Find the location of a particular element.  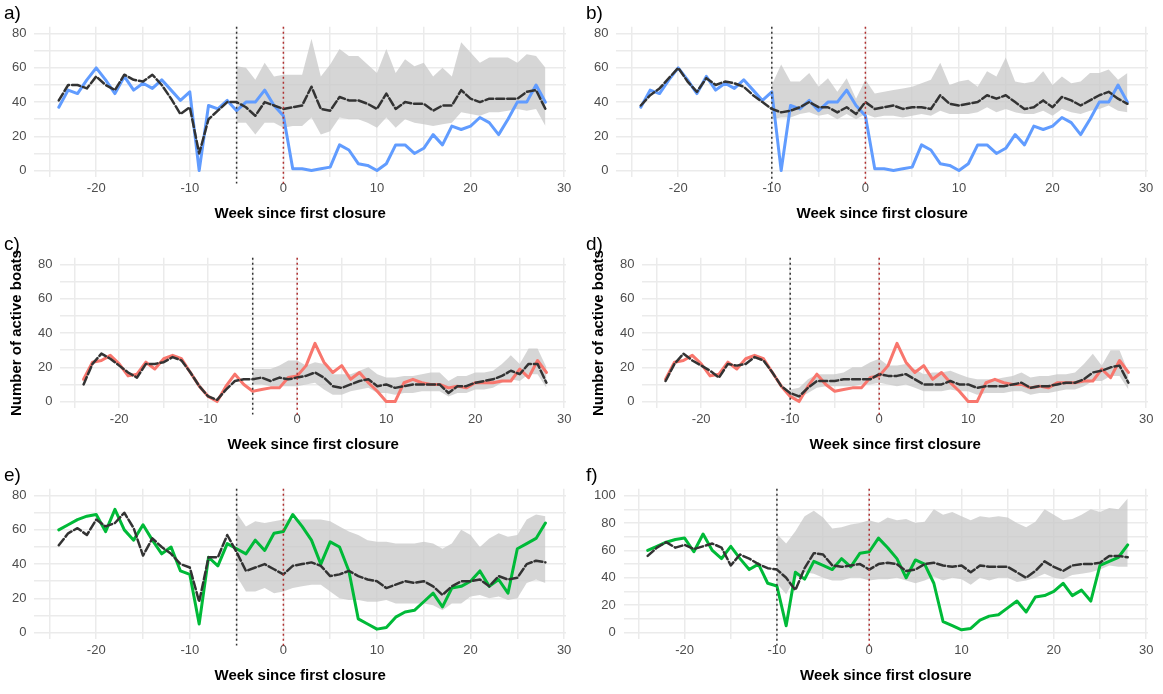

y-tick-label: 100 is located at coordinates (604, 495).